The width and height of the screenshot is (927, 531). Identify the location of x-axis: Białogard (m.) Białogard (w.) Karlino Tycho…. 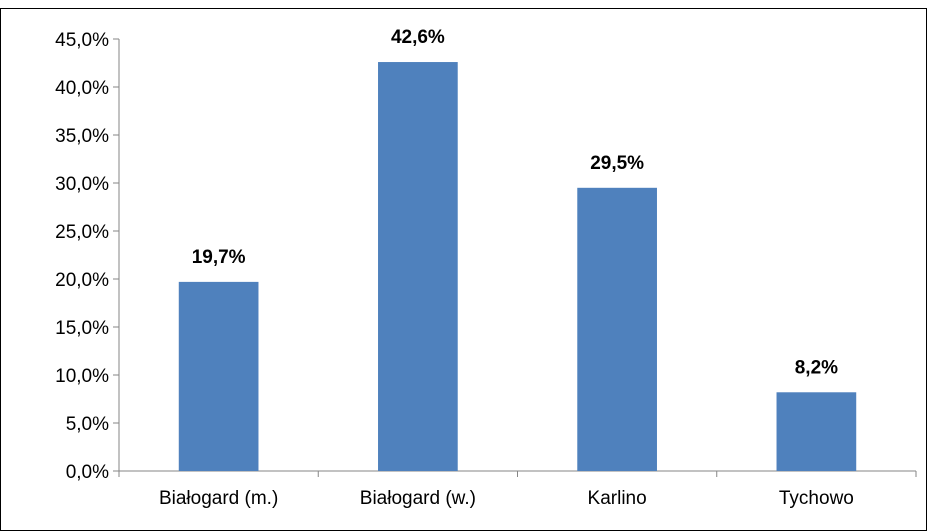
(517, 489).